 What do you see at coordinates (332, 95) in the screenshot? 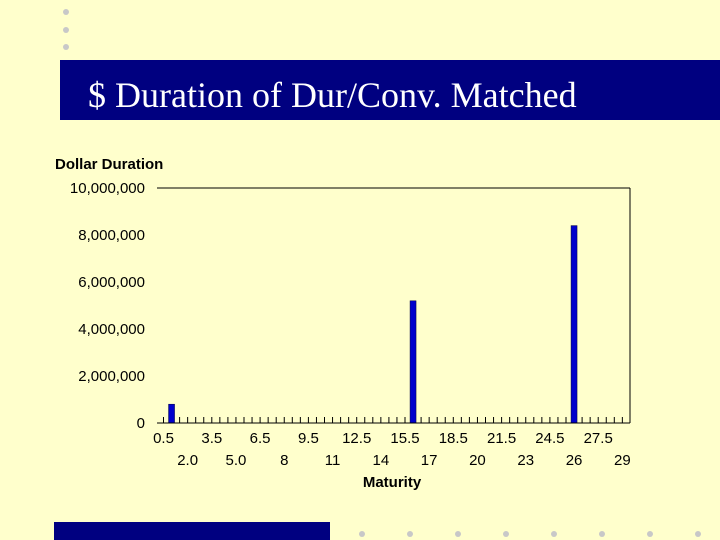
I see `slide-title: $ Duration of Dur/Conv. Matched` at bounding box center [332, 95].